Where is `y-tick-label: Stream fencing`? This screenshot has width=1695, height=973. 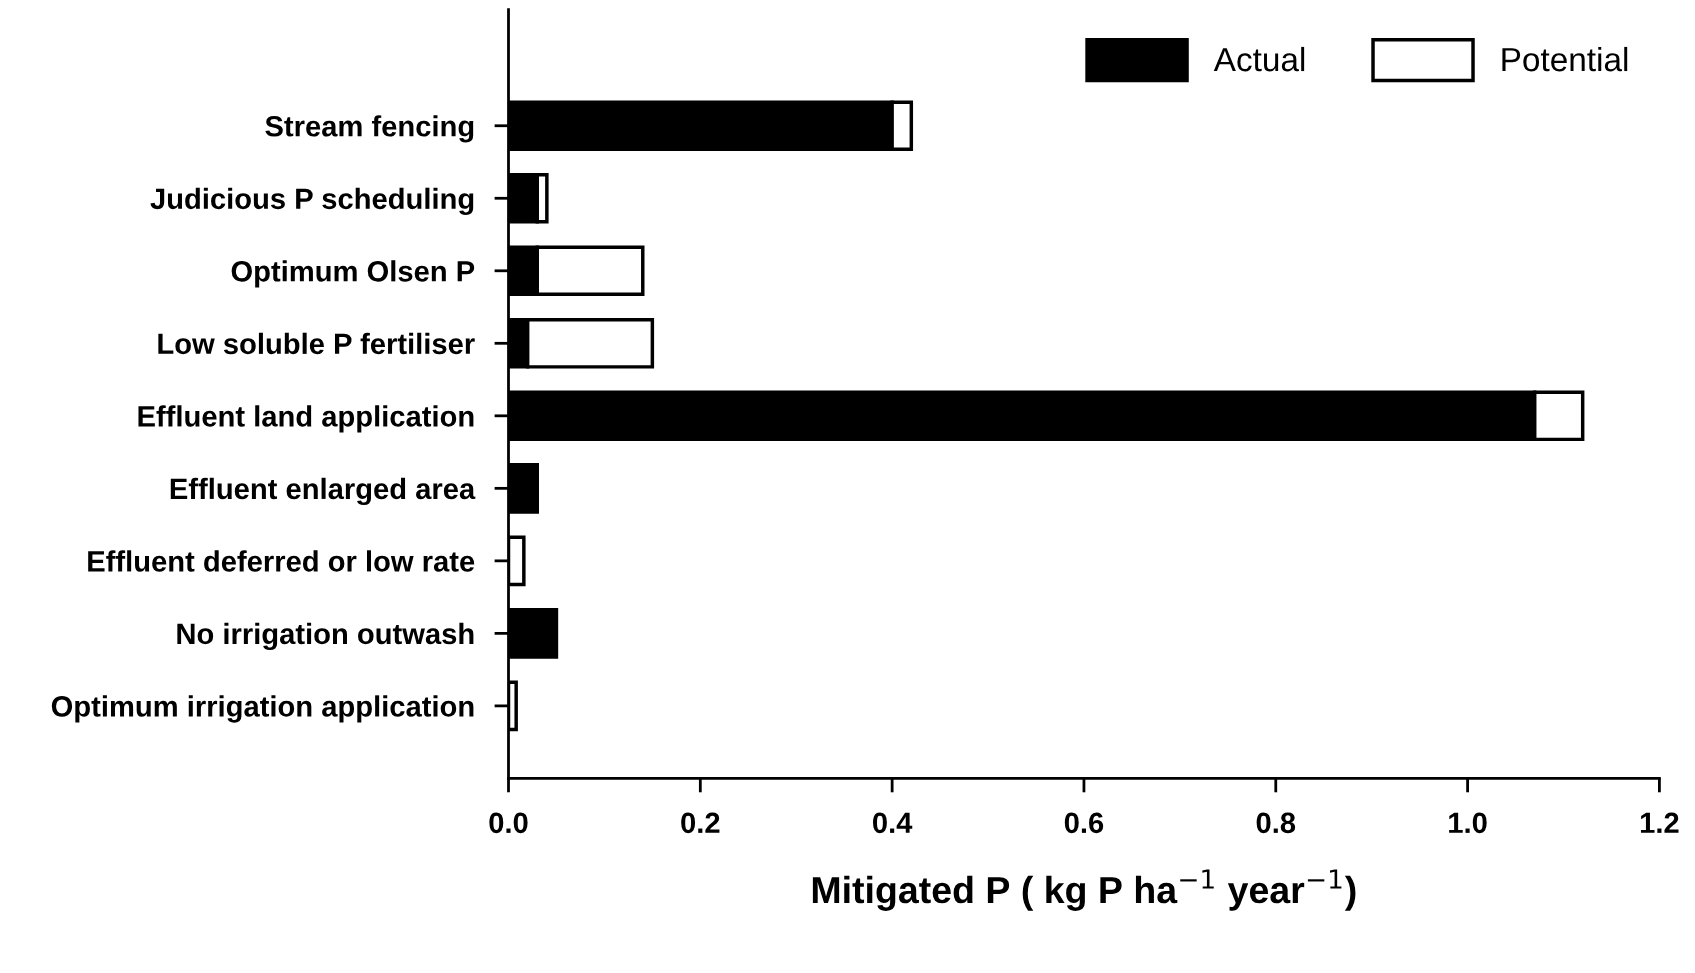 y-tick-label: Stream fencing is located at coordinates (369, 129).